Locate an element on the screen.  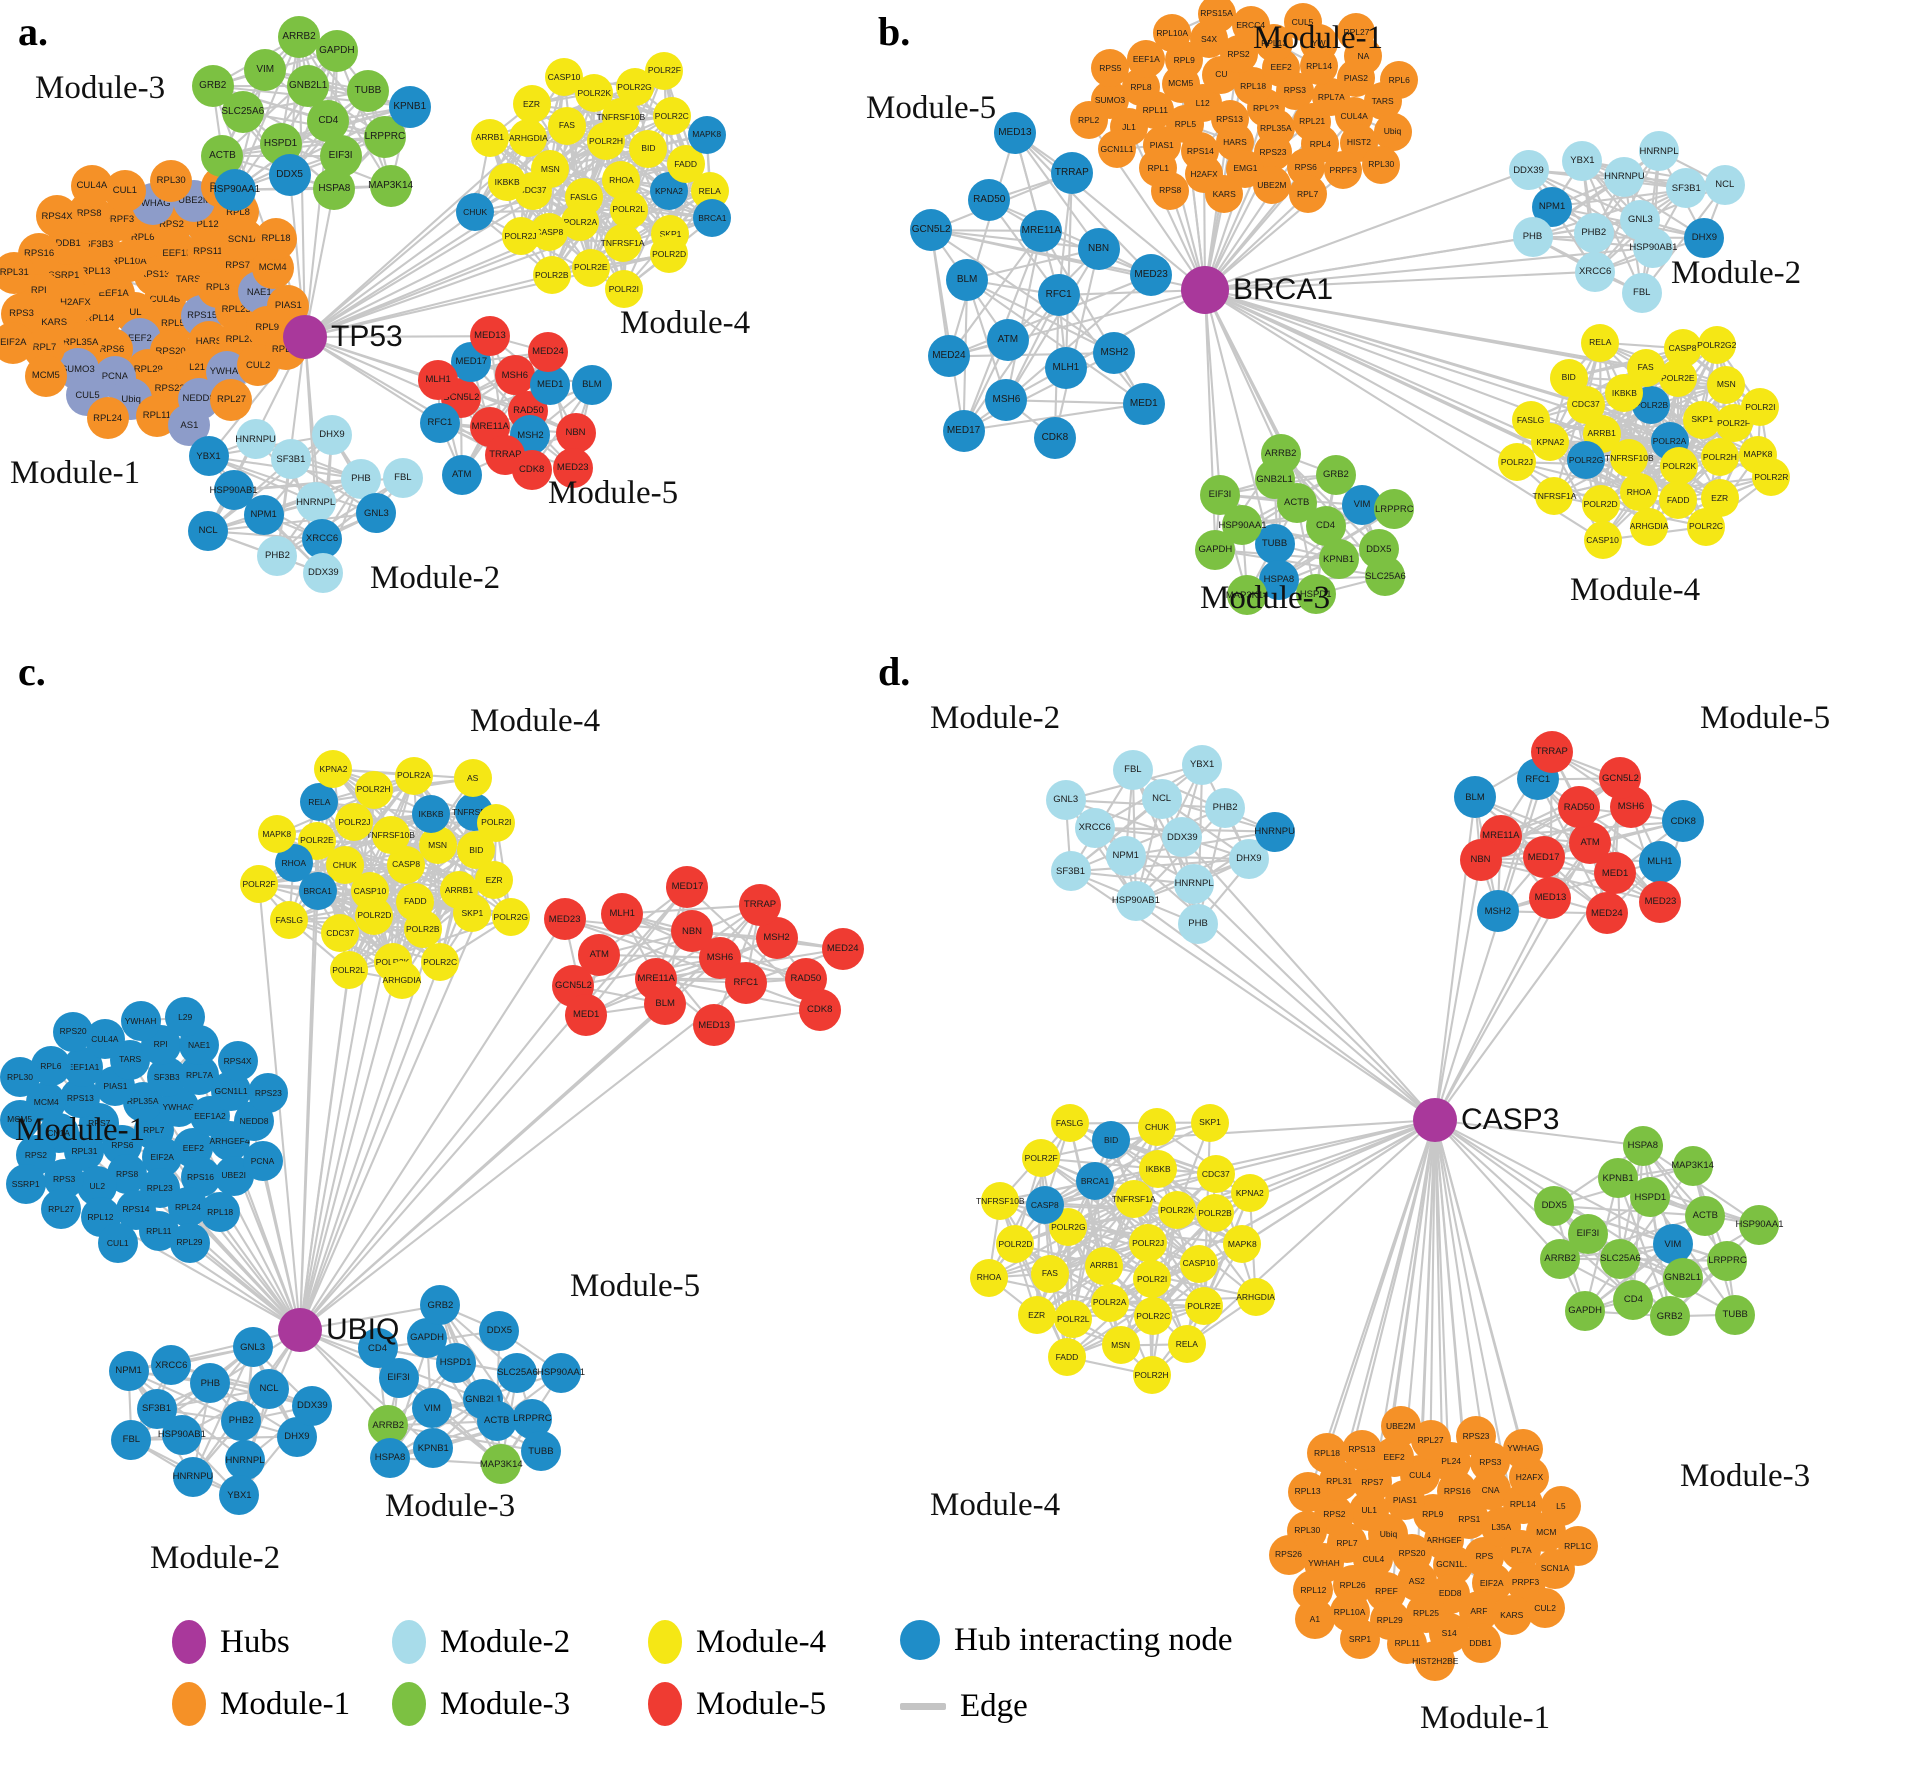
panel-a-module2-node-hnrnpu: HNRNPU is located at coordinates (255, 439).